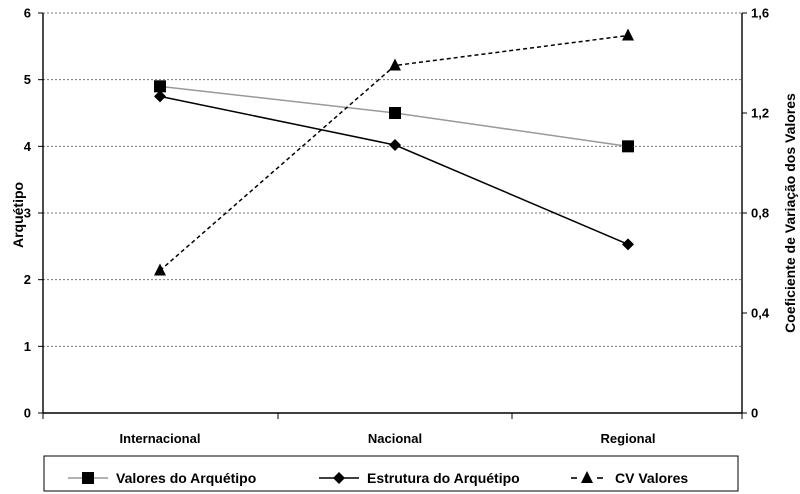  What do you see at coordinates (760, 13) in the screenshot?
I see `right-tick-label: 1,6` at bounding box center [760, 13].